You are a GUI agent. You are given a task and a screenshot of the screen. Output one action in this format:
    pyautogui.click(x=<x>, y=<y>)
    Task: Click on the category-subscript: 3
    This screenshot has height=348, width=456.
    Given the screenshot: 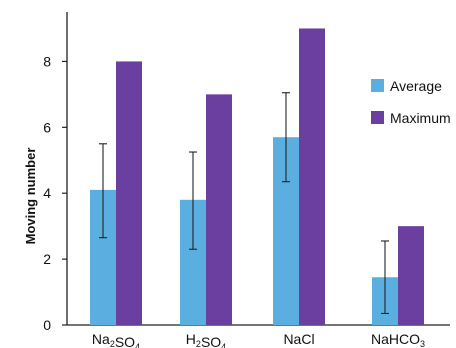 What is the action you would take?
    pyautogui.click(x=422, y=343)
    